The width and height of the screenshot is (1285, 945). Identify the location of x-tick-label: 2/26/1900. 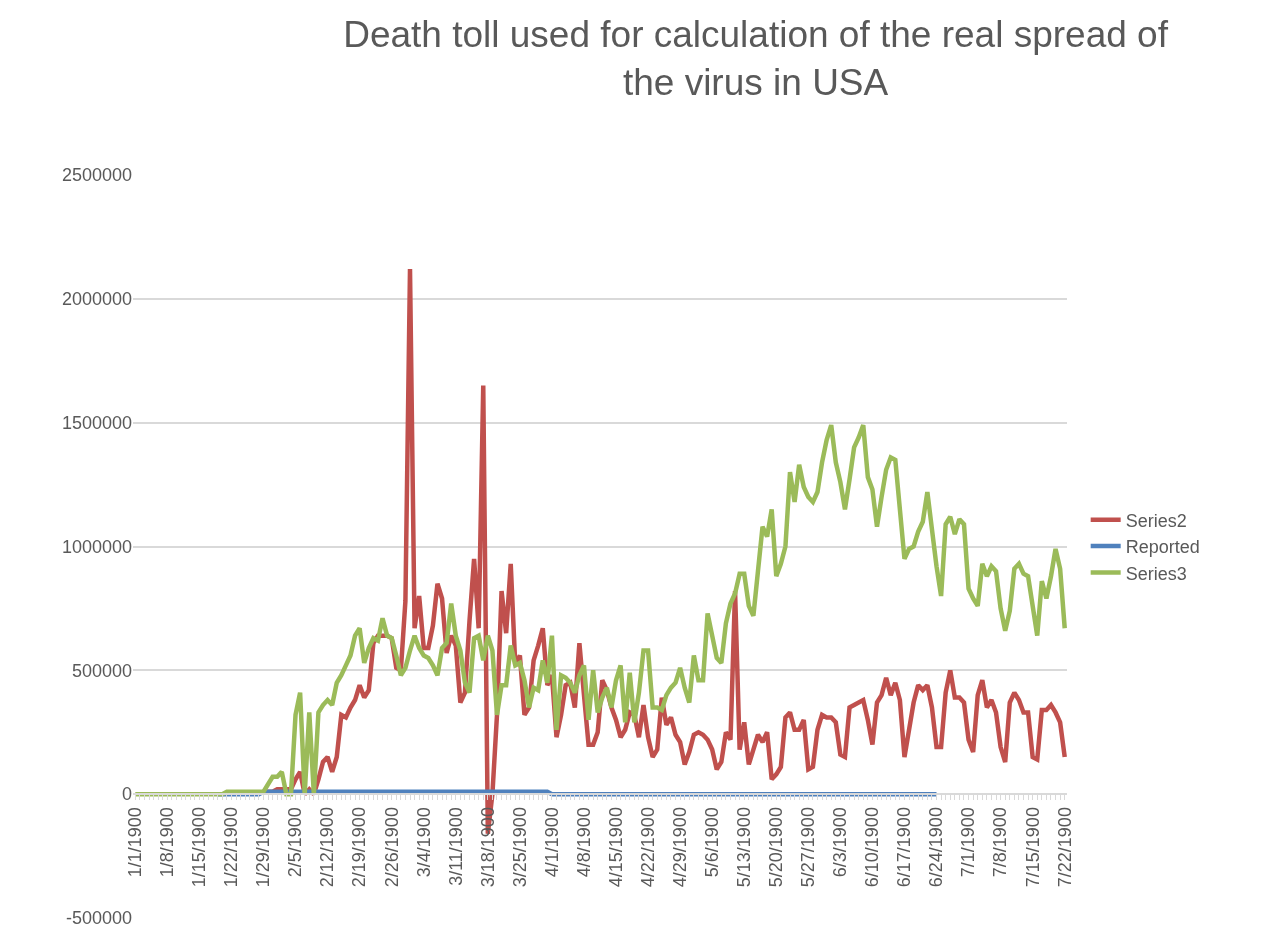
(391, 847).